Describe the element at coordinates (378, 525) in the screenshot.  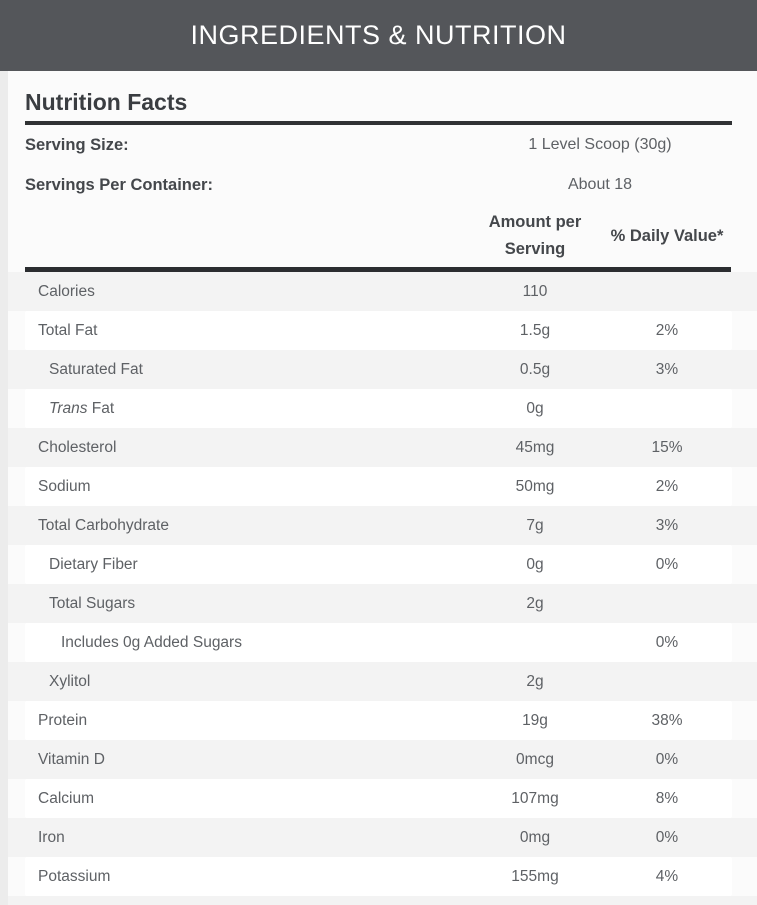
I see `table-row-inner: Total Carbohydrate 7g 3%` at that location.